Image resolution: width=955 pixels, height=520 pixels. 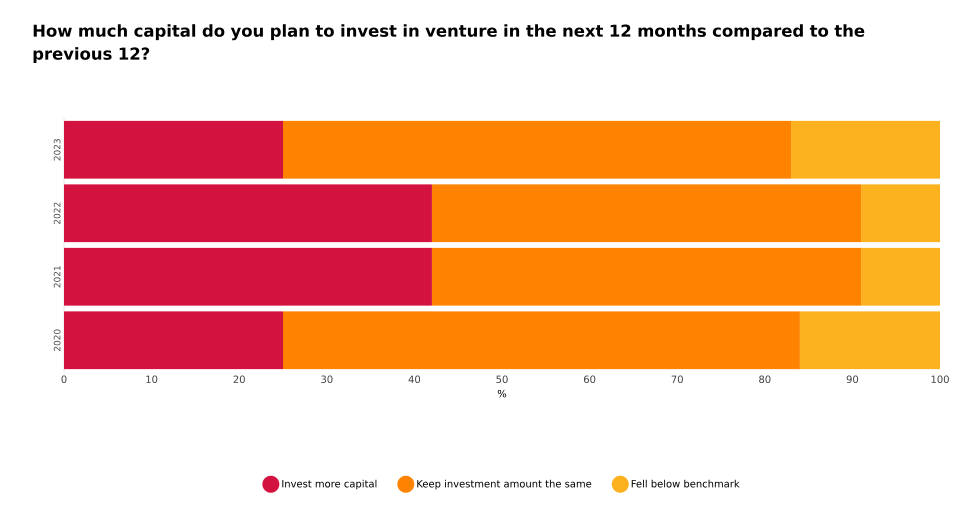 I want to click on x-axis-title: %, so click(x=502, y=394).